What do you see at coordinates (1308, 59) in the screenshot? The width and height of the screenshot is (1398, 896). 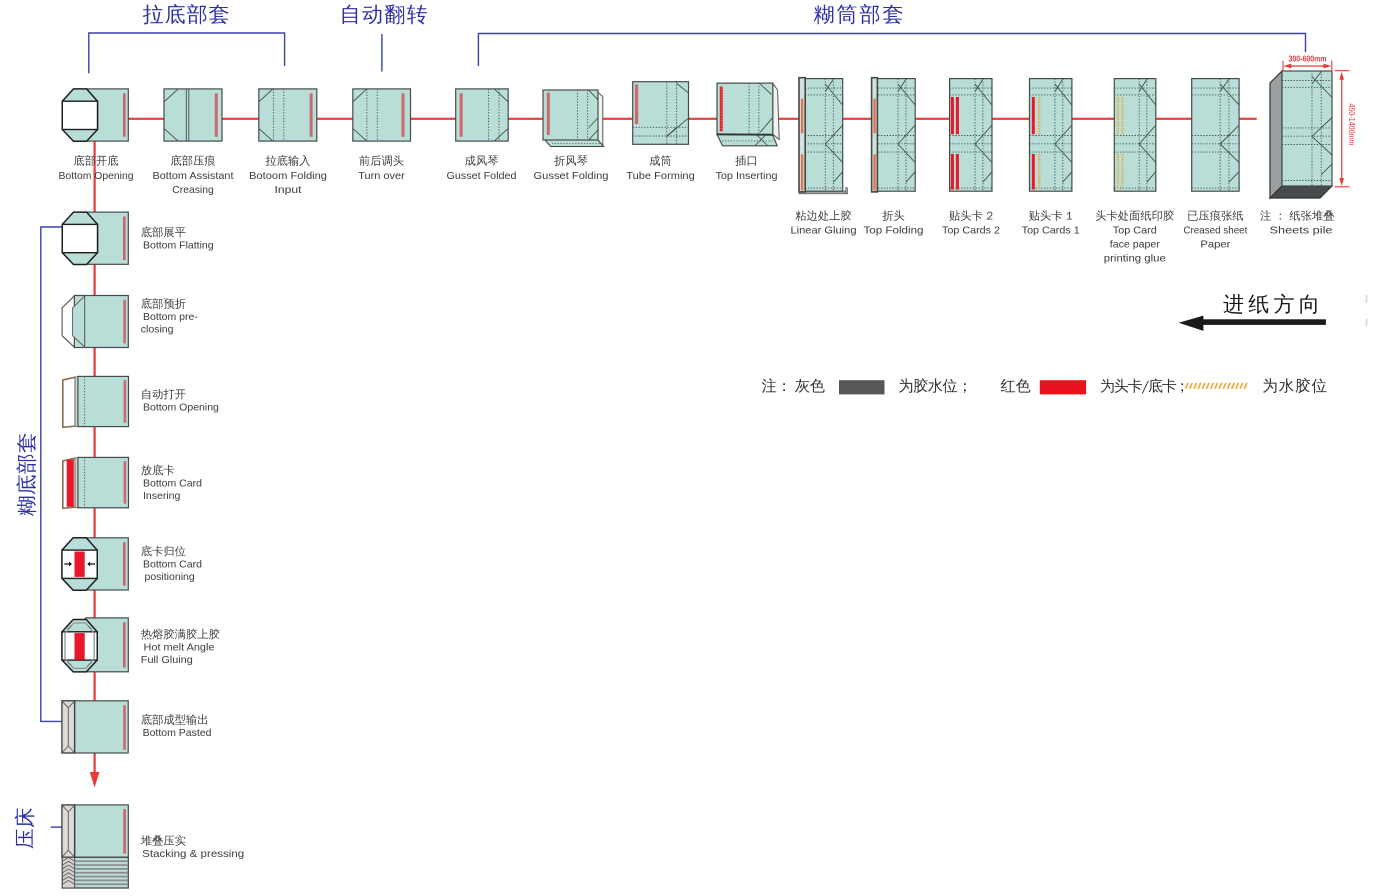 I see `svg-text: 300-600mm` at bounding box center [1308, 59].